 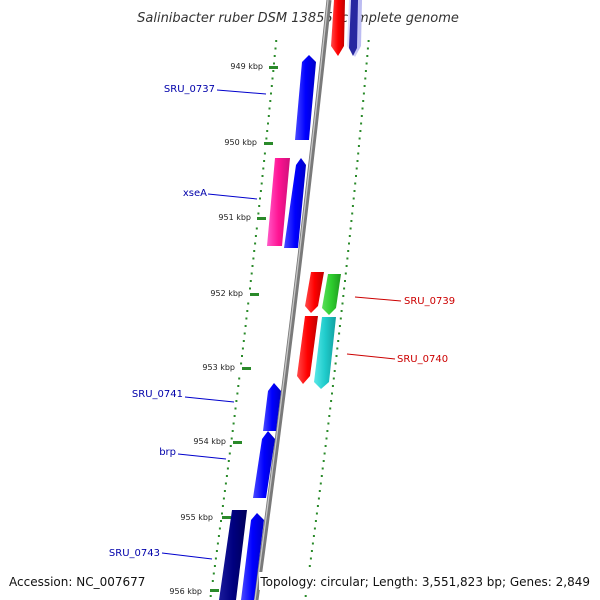 I want to click on gene-arrow-xseA, so click(x=278, y=202).